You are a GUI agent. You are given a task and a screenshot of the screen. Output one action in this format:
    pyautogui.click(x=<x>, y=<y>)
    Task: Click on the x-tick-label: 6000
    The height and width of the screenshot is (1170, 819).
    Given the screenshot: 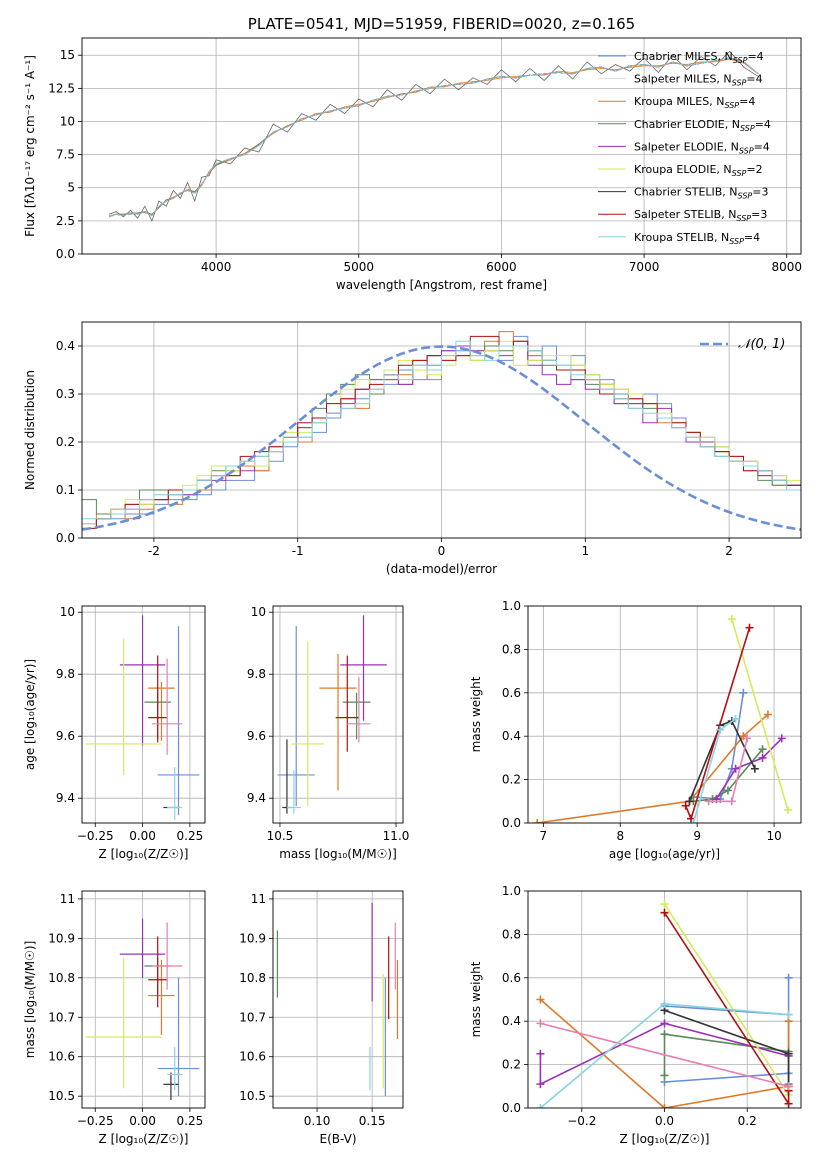 What is the action you would take?
    pyautogui.click(x=501, y=267)
    